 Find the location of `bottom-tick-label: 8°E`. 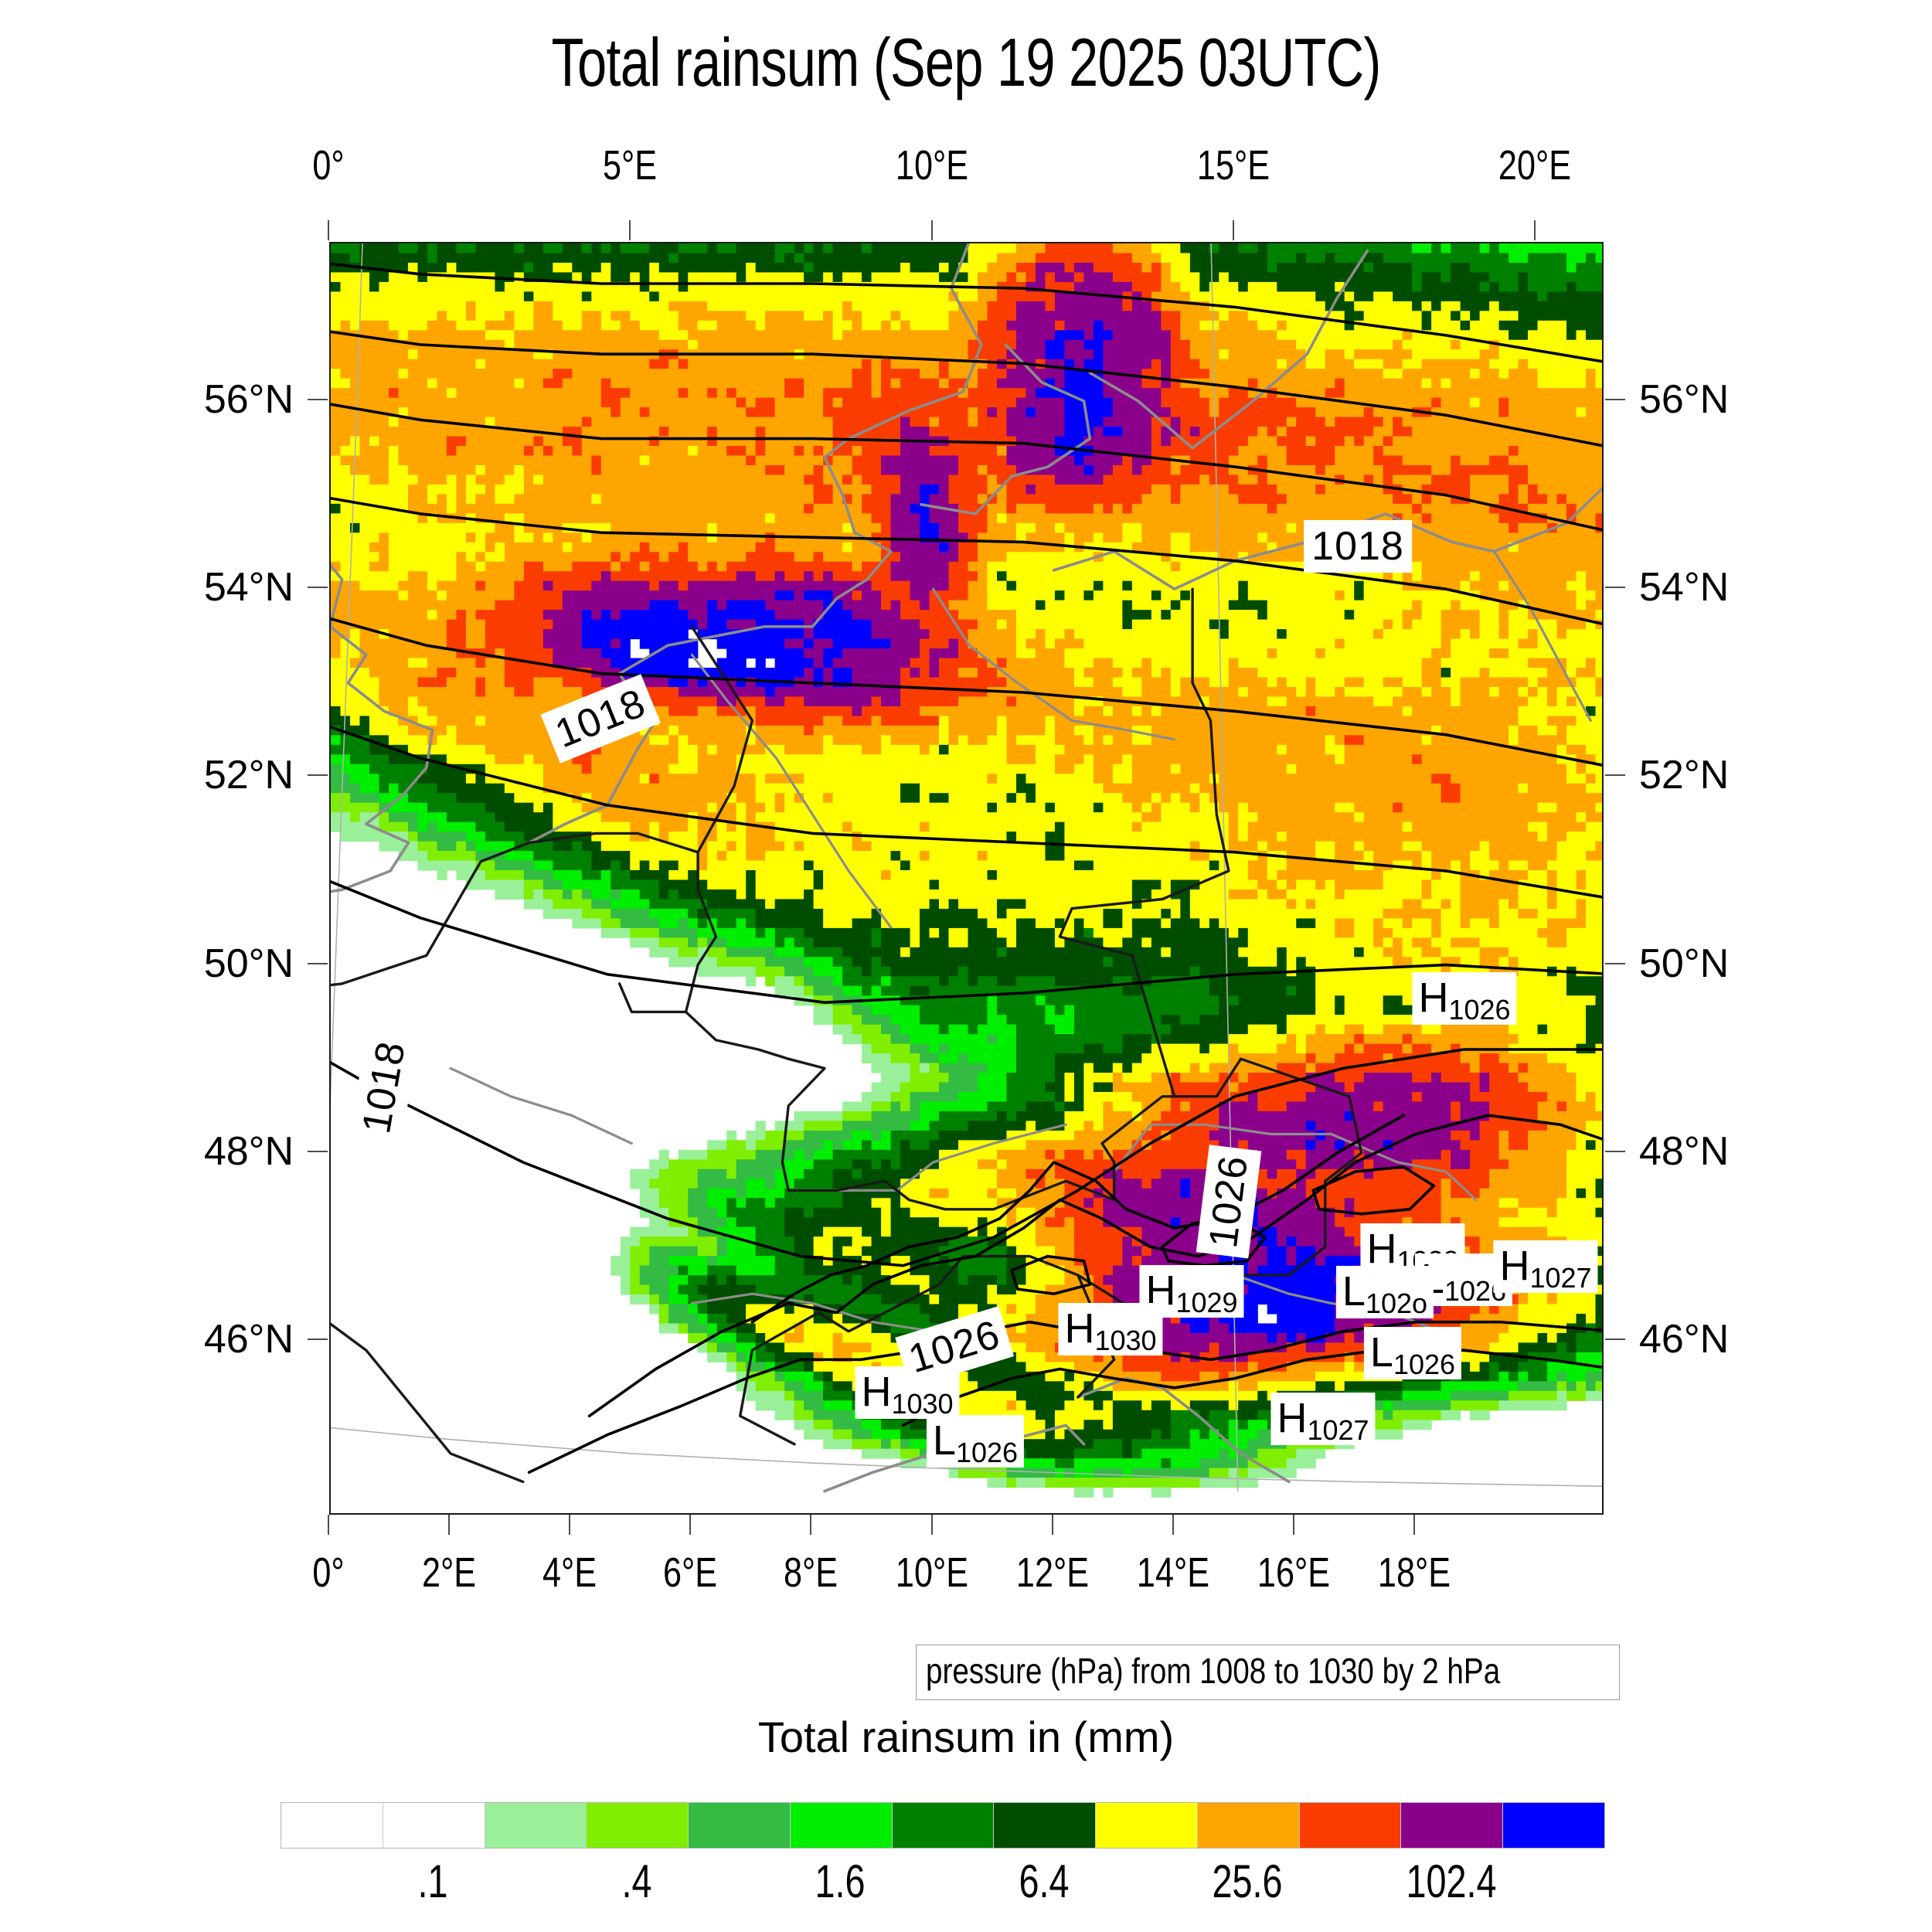

bottom-tick-label: 8°E is located at coordinates (811, 1573).